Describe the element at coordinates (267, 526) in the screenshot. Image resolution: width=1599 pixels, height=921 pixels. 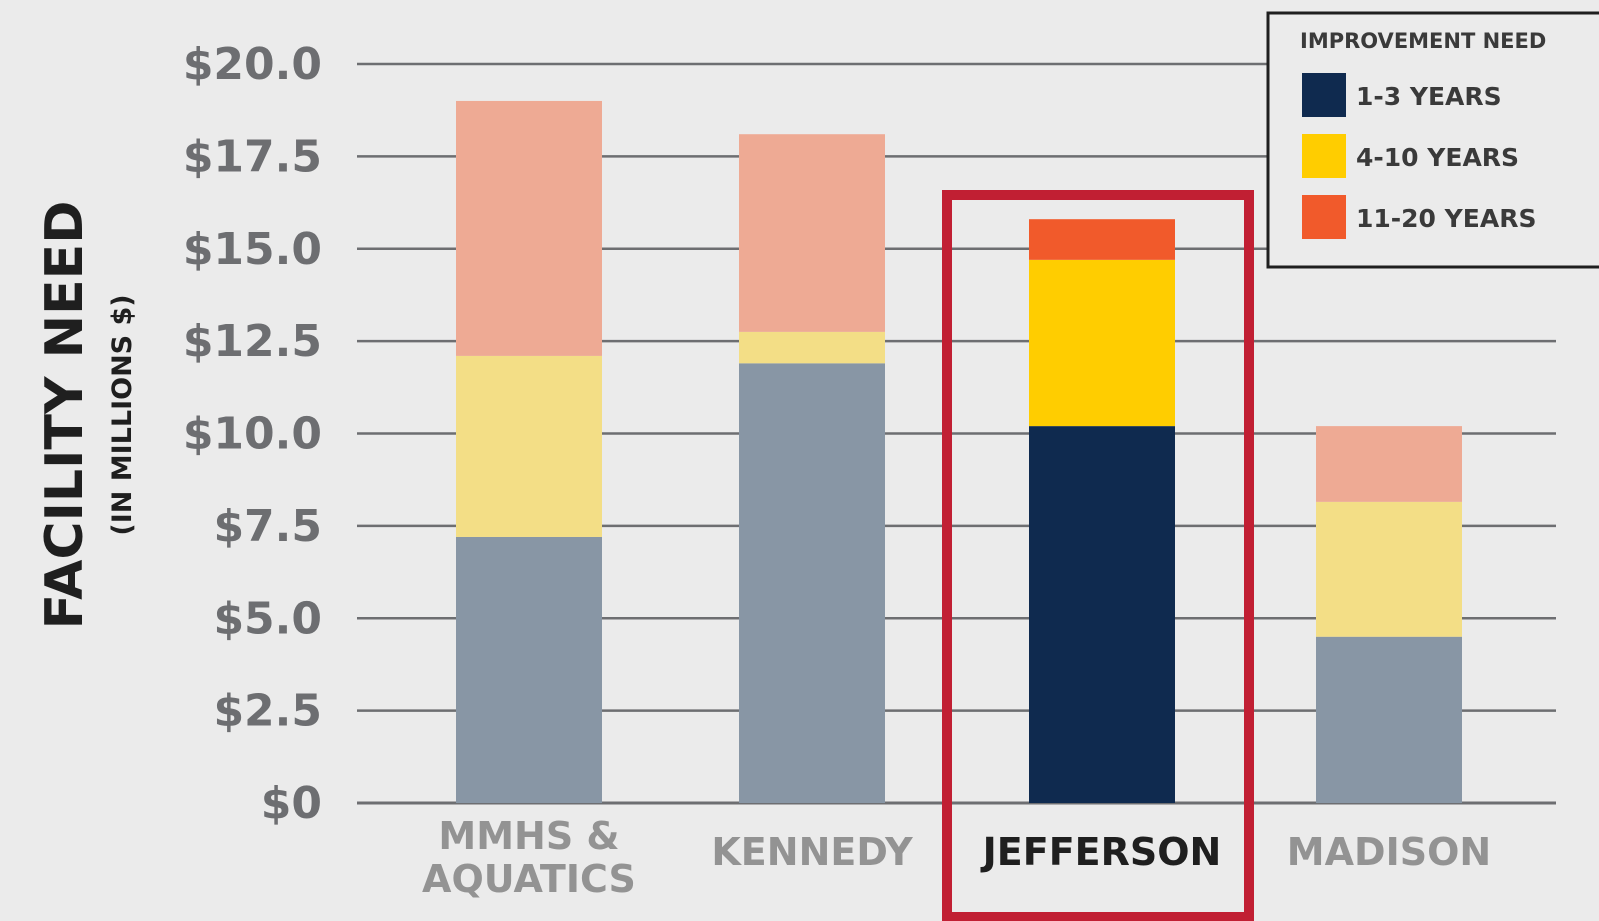
I see `y-tick-label: $7.5` at that location.